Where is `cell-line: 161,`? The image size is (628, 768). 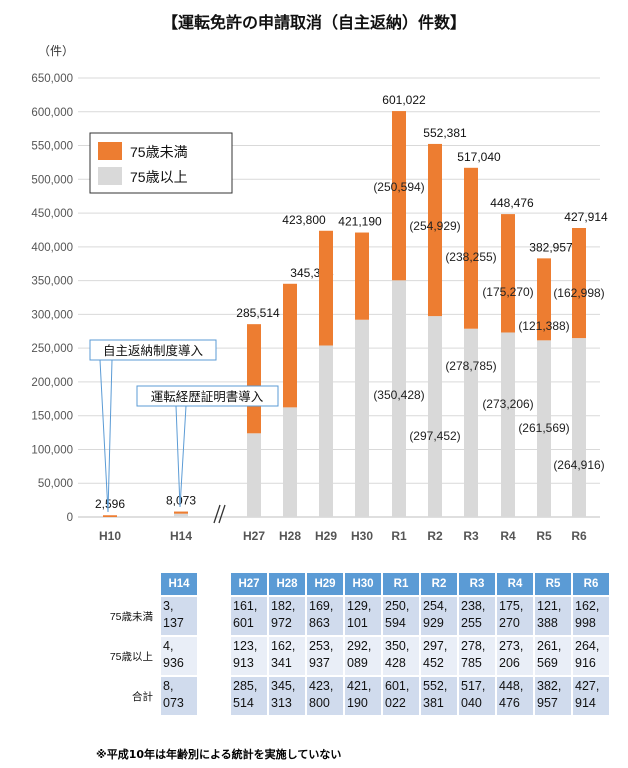 cell-line: 161, is located at coordinates (245, 606).